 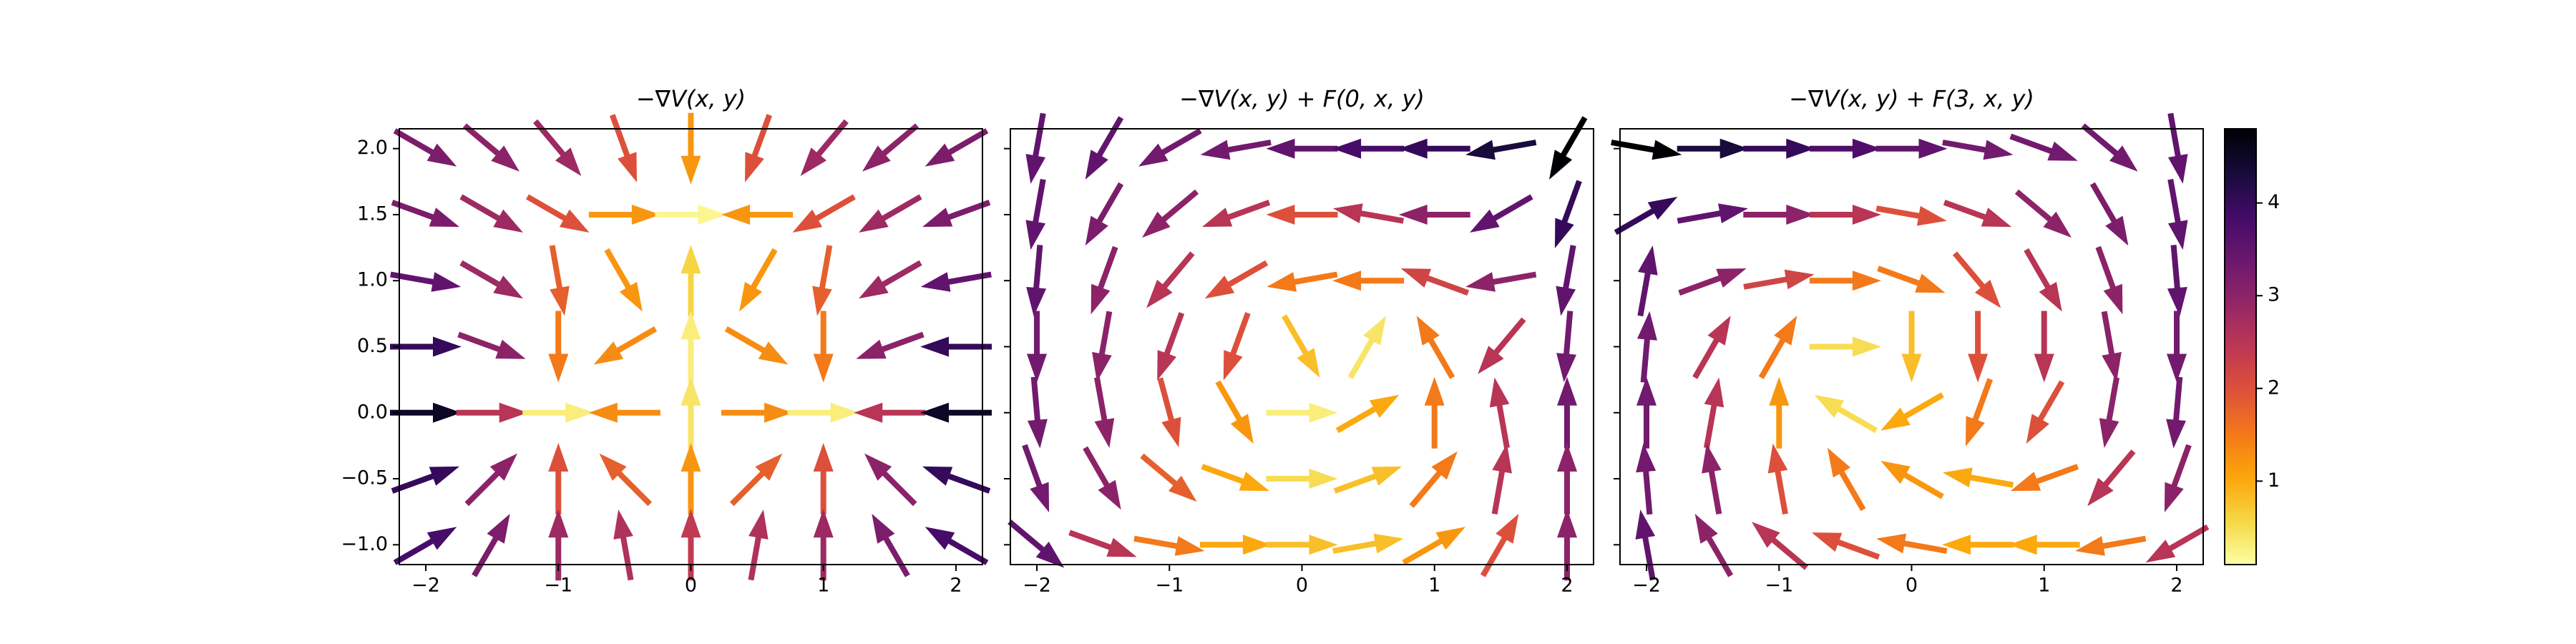 What do you see at coordinates (1302, 586) in the screenshot?
I see `x-tick-label: 0` at bounding box center [1302, 586].